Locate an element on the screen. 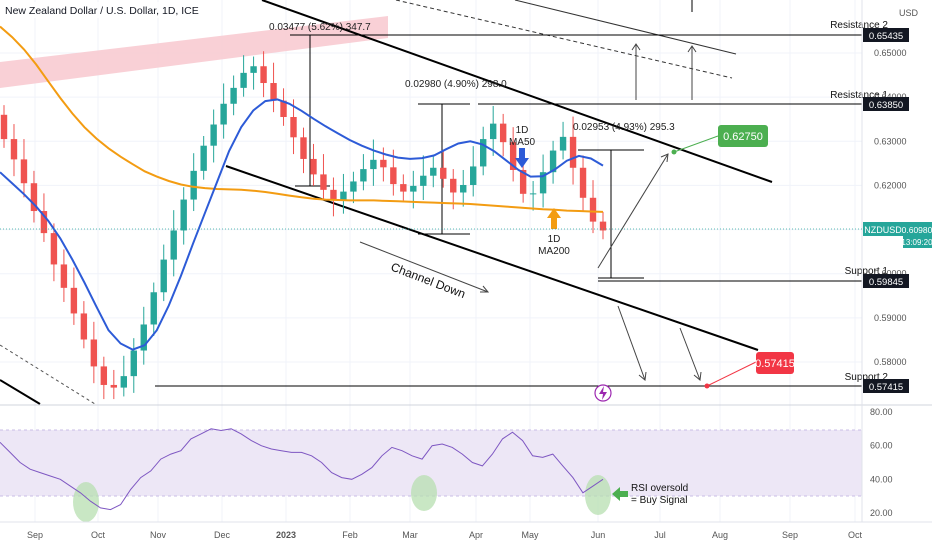  rsi-axis: 80.00 60.00 40.00 20.00 is located at coordinates (881, 462).